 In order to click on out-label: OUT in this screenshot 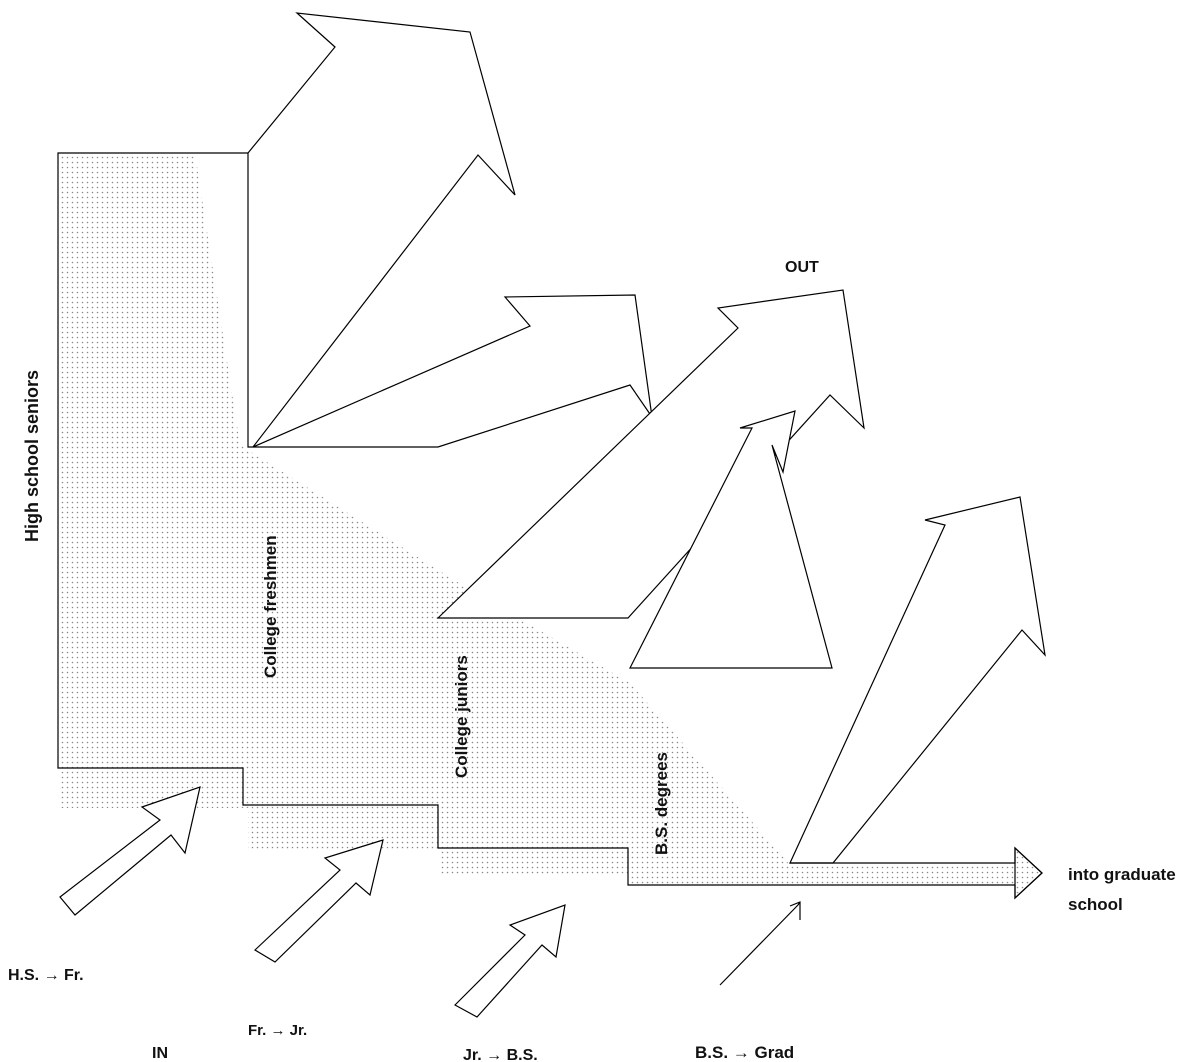, I will do `click(802, 267)`.